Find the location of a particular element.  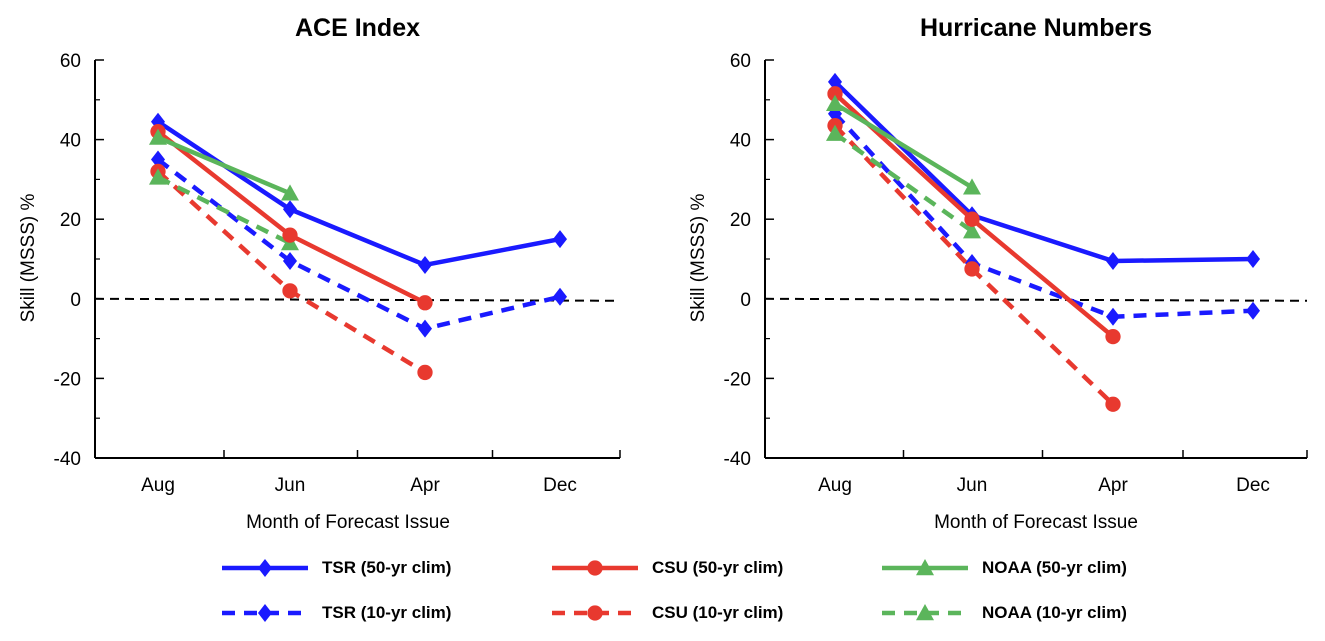

series-tsr-10-yr-clim is located at coordinates (359, 244).